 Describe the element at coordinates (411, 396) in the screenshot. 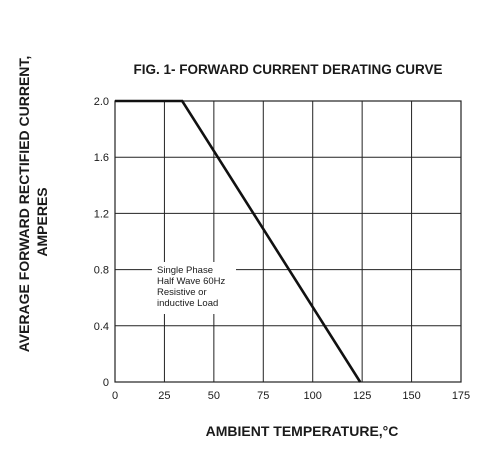

I see `x-tick-label: 150` at that location.